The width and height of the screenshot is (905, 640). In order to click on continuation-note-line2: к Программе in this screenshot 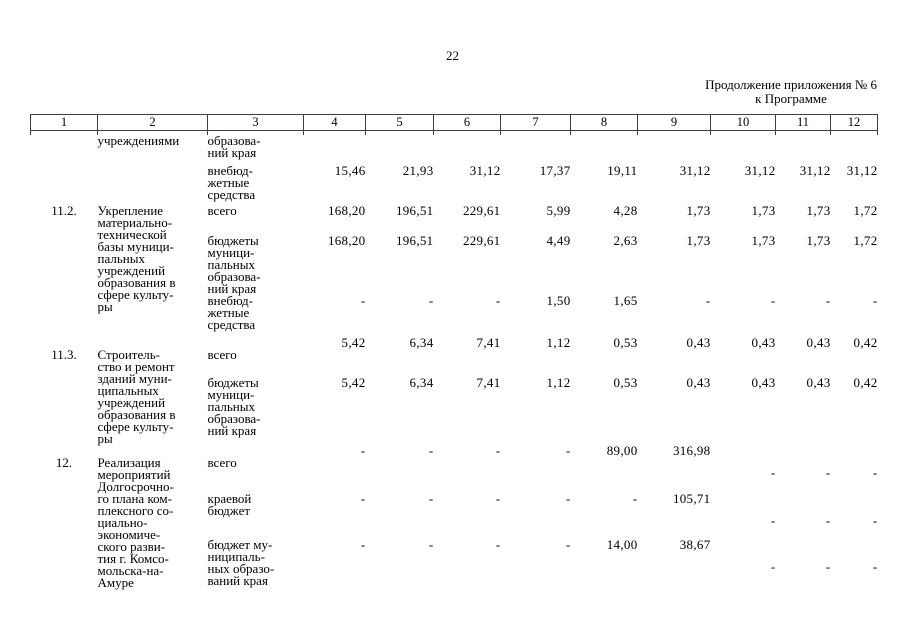, I will do `click(791, 98)`.